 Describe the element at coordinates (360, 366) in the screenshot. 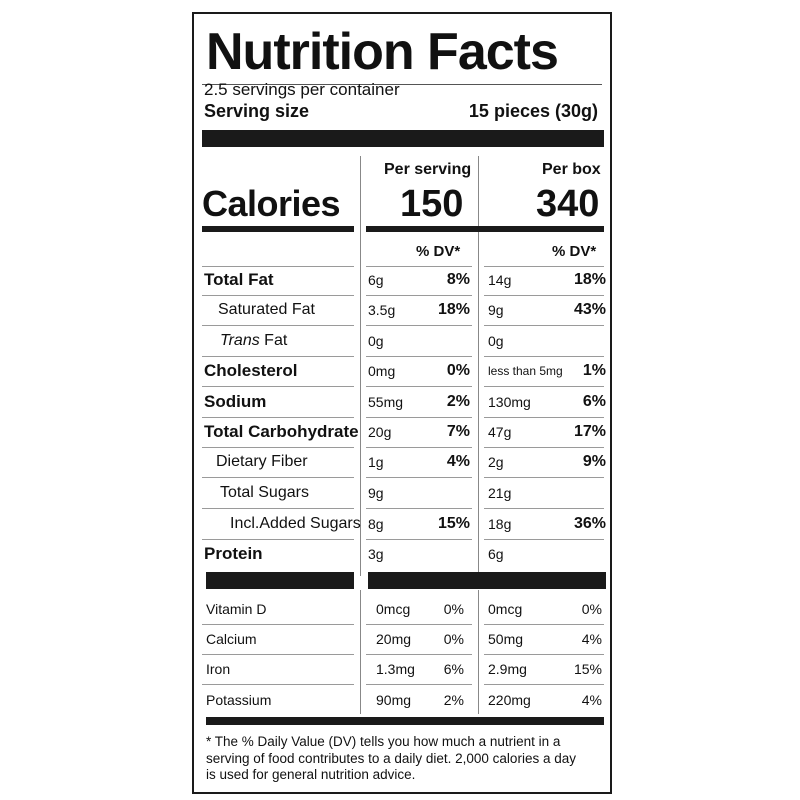

I see `column-divider-left` at that location.